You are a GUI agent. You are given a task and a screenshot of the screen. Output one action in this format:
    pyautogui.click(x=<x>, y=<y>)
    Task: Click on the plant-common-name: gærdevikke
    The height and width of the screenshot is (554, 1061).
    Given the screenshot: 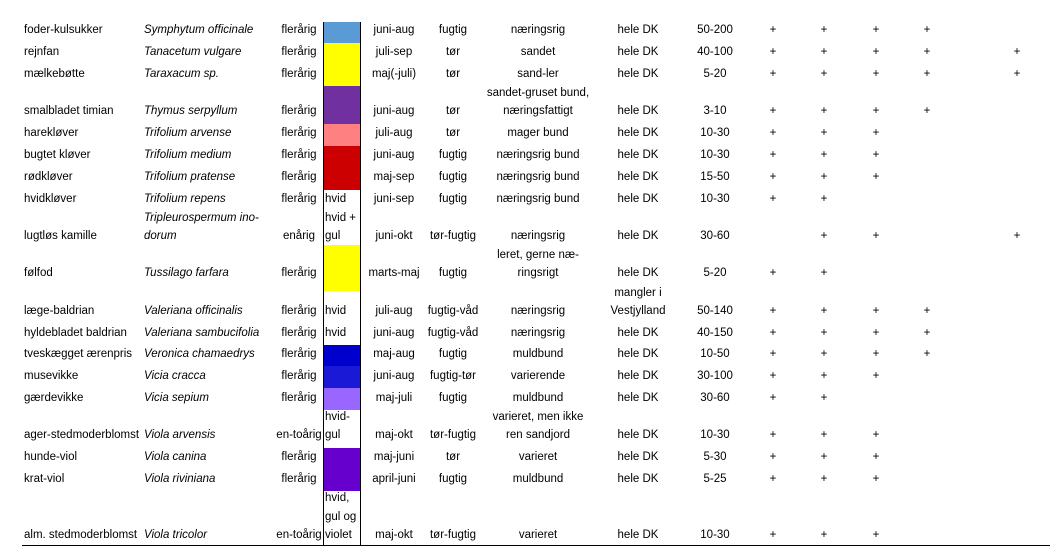 What is the action you would take?
    pyautogui.click(x=54, y=398)
    